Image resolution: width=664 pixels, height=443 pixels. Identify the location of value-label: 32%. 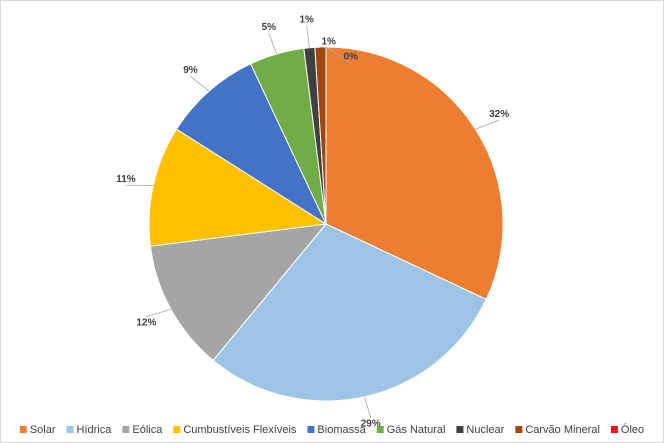
(499, 114).